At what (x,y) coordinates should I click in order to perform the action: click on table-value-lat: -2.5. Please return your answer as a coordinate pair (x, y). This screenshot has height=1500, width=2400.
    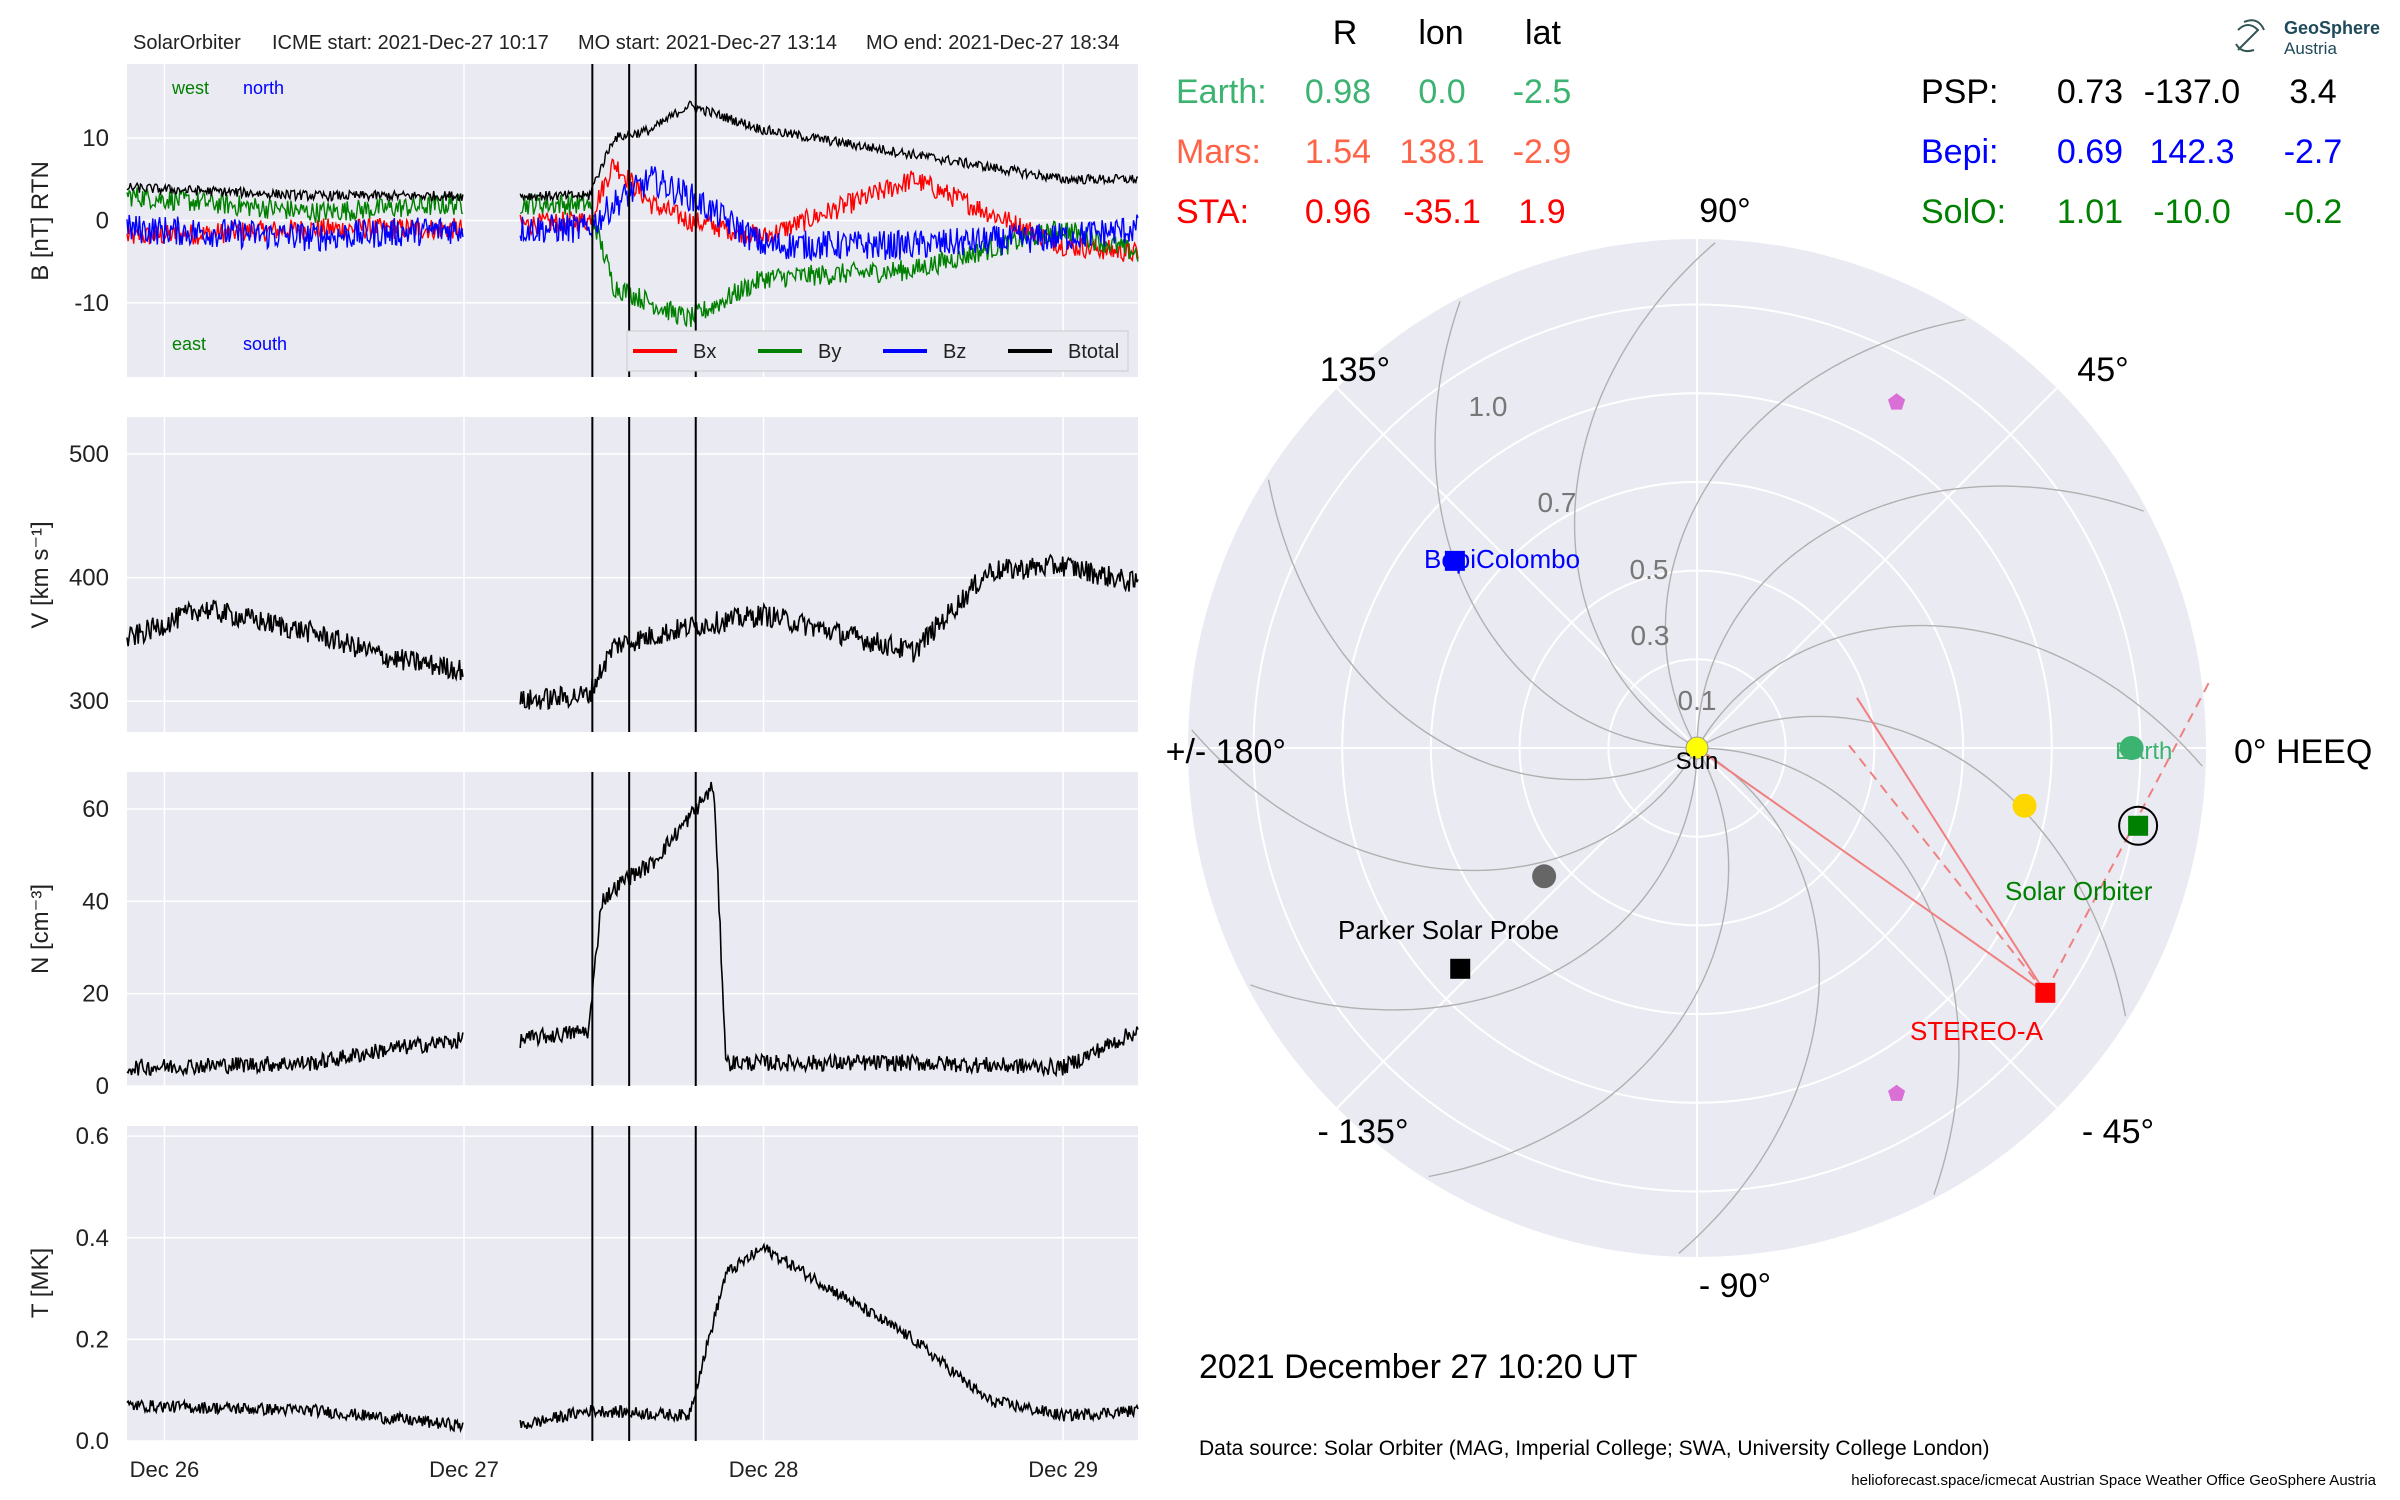
    Looking at the image, I should click on (1542, 92).